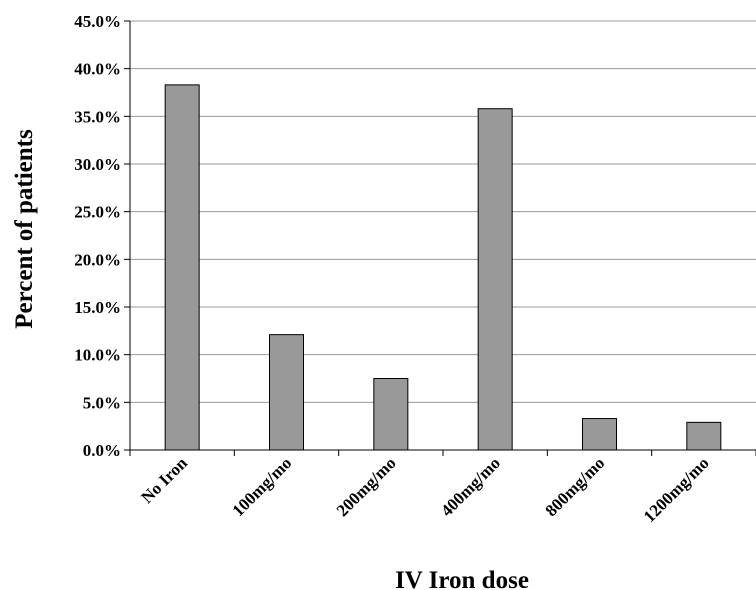 This screenshot has width=756, height=590. Describe the element at coordinates (574, 486) in the screenshot. I see `x-tick-label: 800mg/mo` at that location.